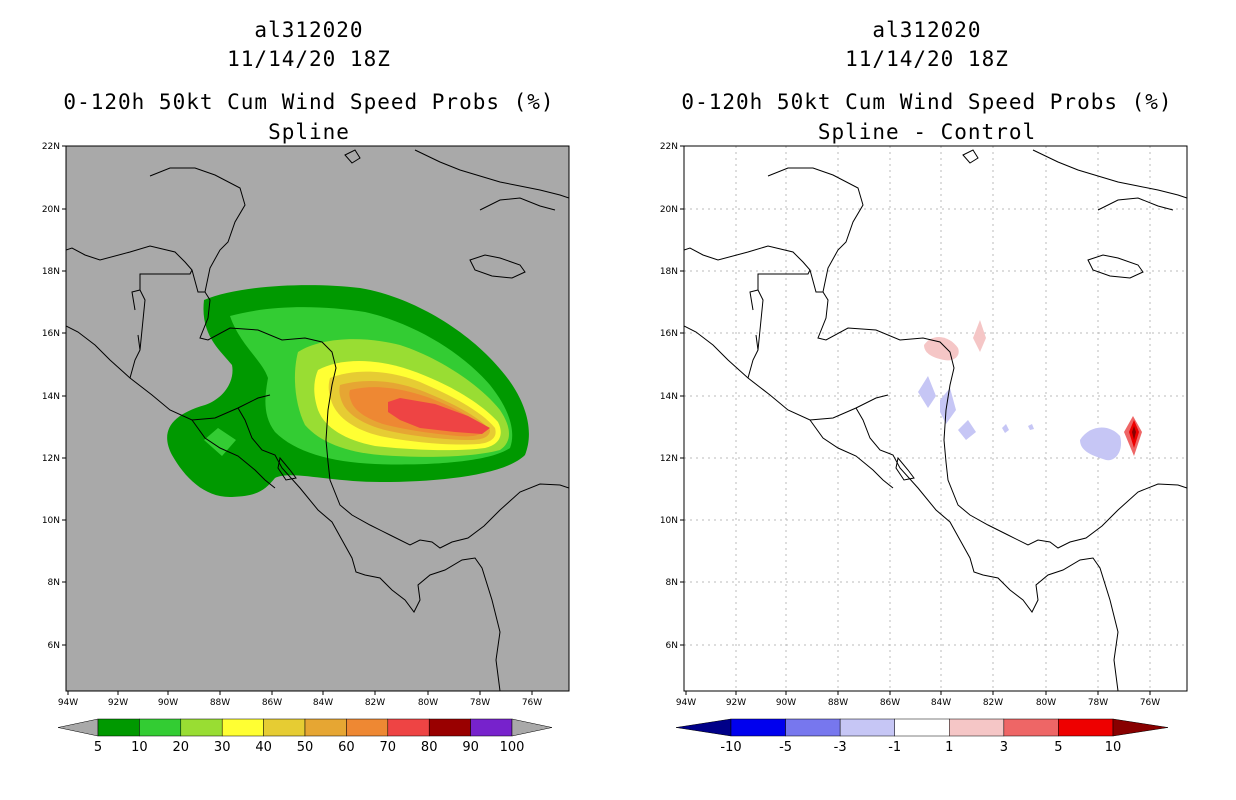  What do you see at coordinates (139, 747) in the screenshot?
I see `colorbar-label-1: 10` at bounding box center [139, 747].